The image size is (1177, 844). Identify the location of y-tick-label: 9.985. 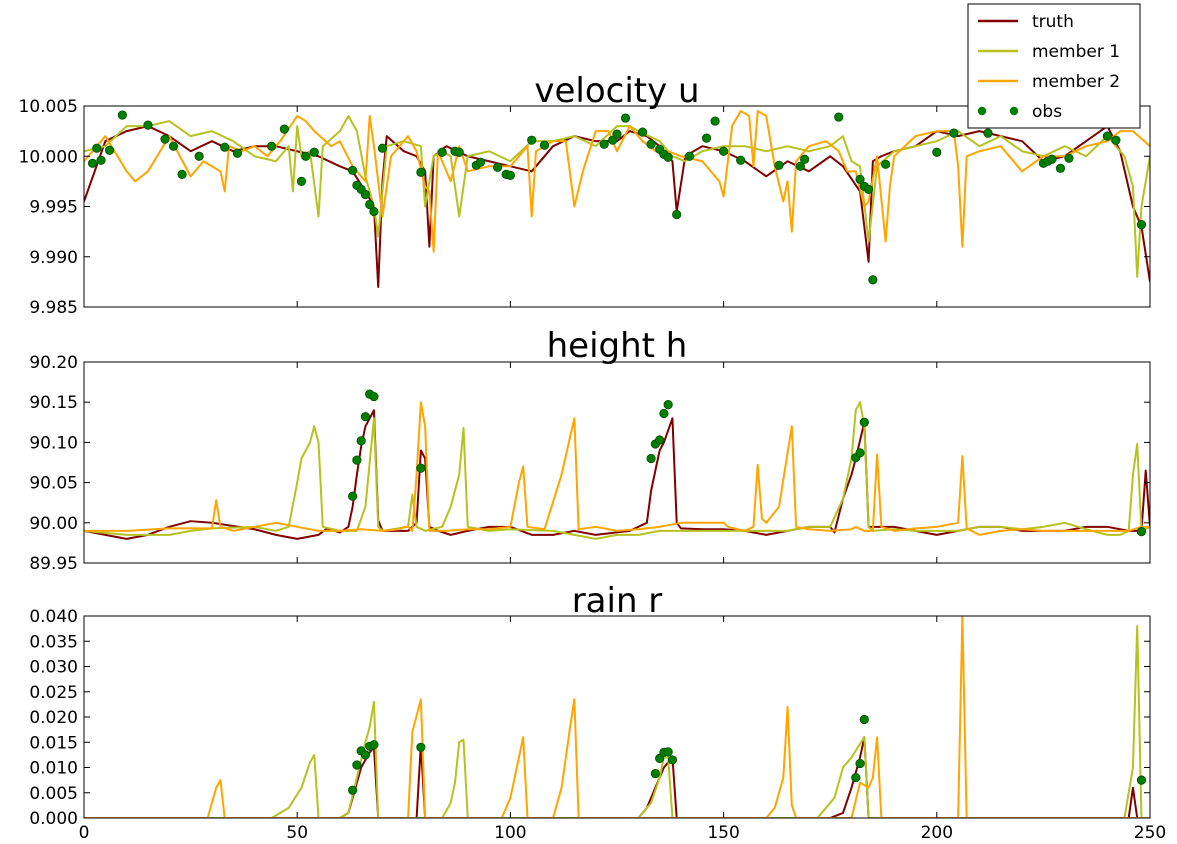
(53, 308).